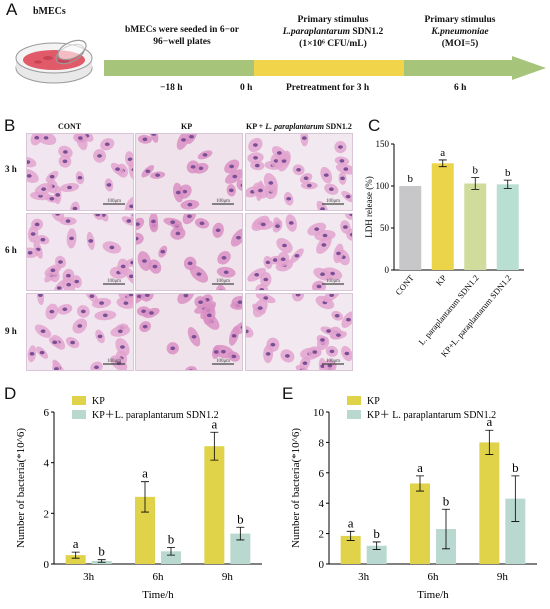 Image resolution: width=550 pixels, height=609 pixels. Describe the element at coordinates (47, 565) in the screenshot. I see `y-tick-label: 0` at that location.